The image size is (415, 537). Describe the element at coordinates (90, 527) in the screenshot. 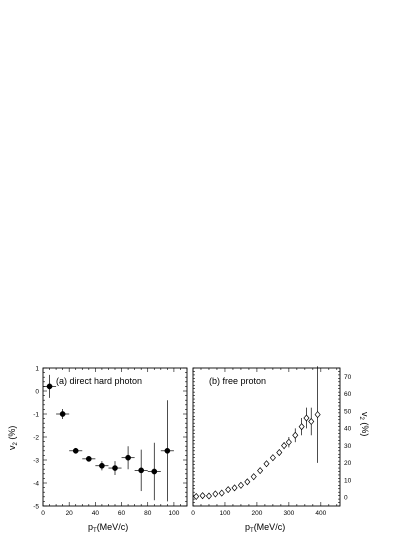

I see `panel-a-x-axis-label-main: p` at that location.